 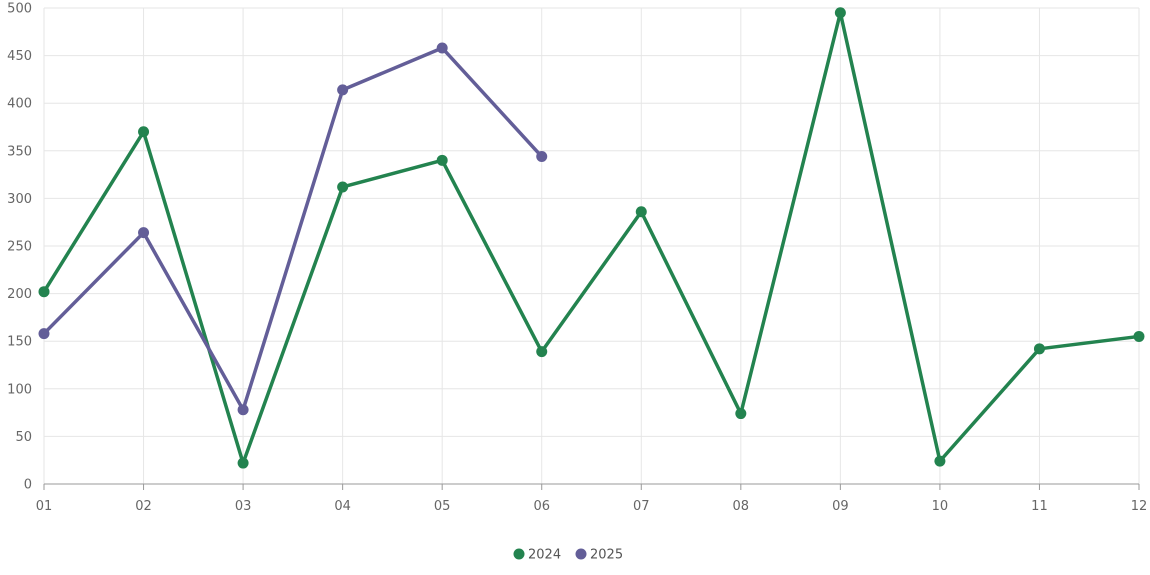 I want to click on legend-item-2024: 2024, so click(x=537, y=555).